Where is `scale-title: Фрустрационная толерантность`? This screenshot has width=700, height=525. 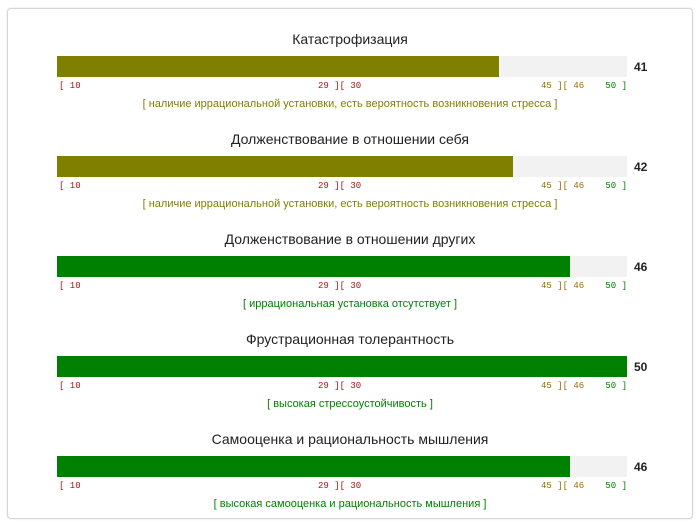 scale-title: Фрустрационная толерантность is located at coordinates (350, 339).